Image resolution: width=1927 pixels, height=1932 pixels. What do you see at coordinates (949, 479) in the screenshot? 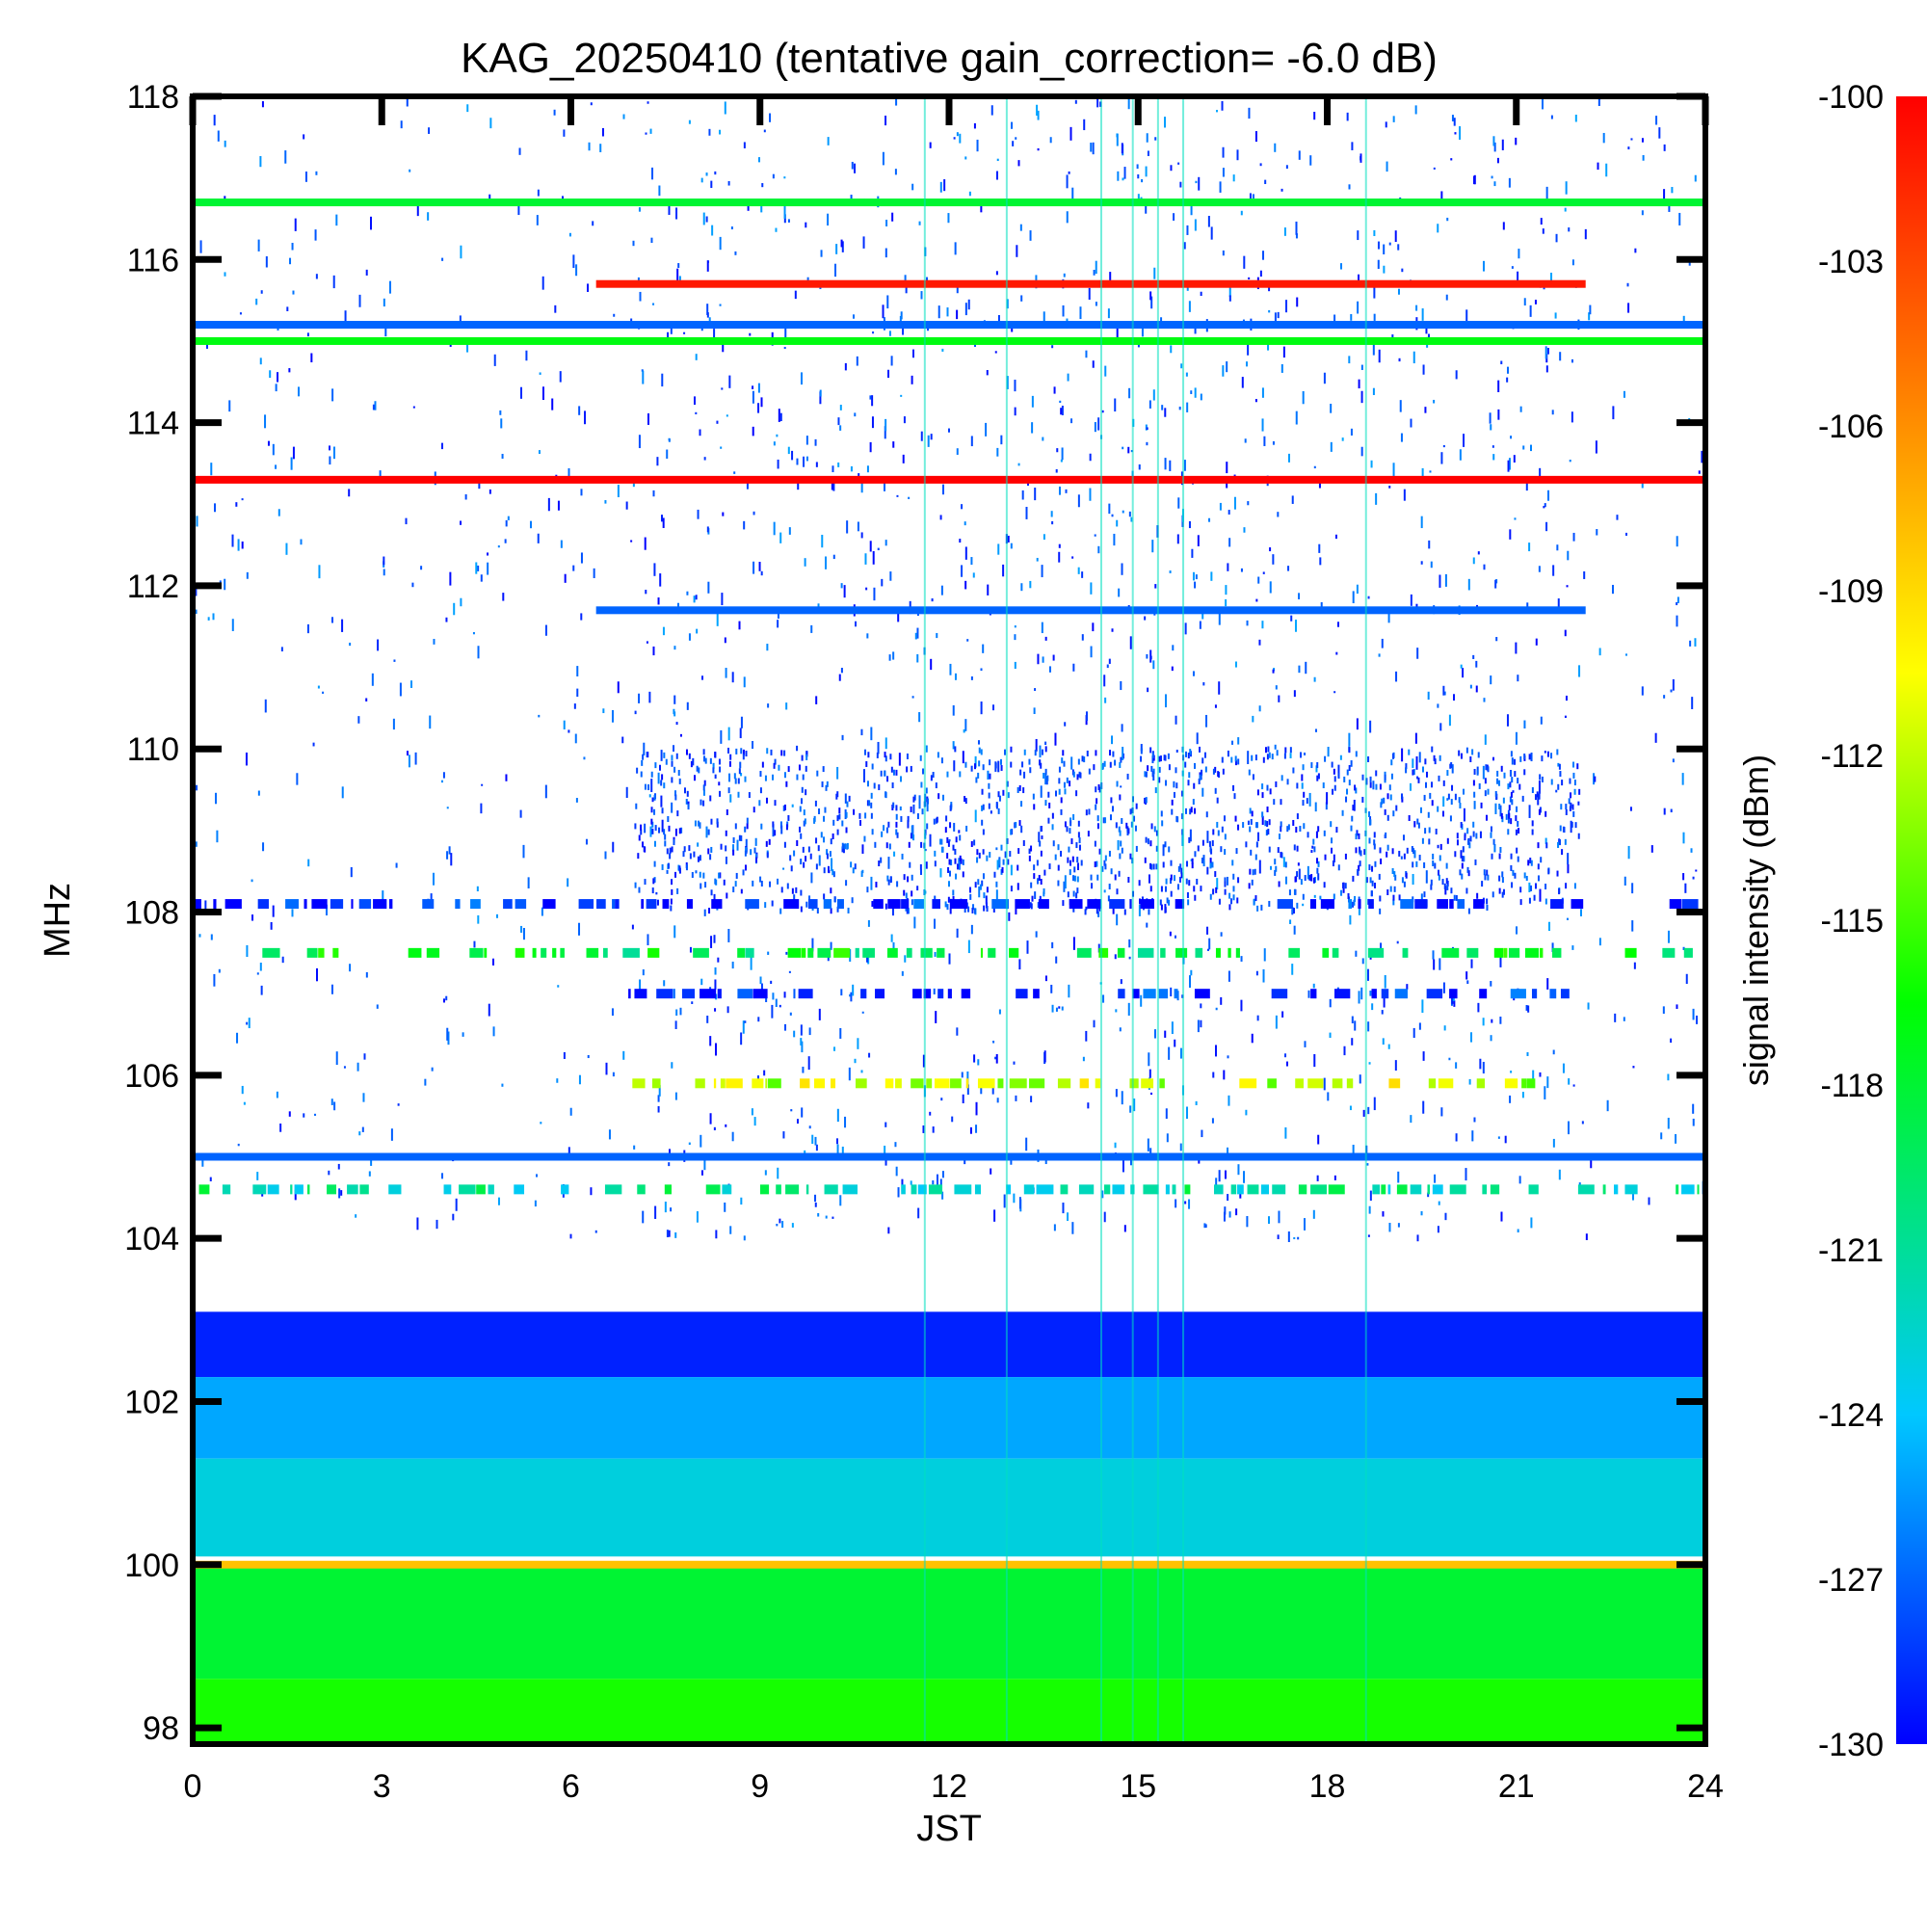
I see `emission-line` at bounding box center [949, 479].